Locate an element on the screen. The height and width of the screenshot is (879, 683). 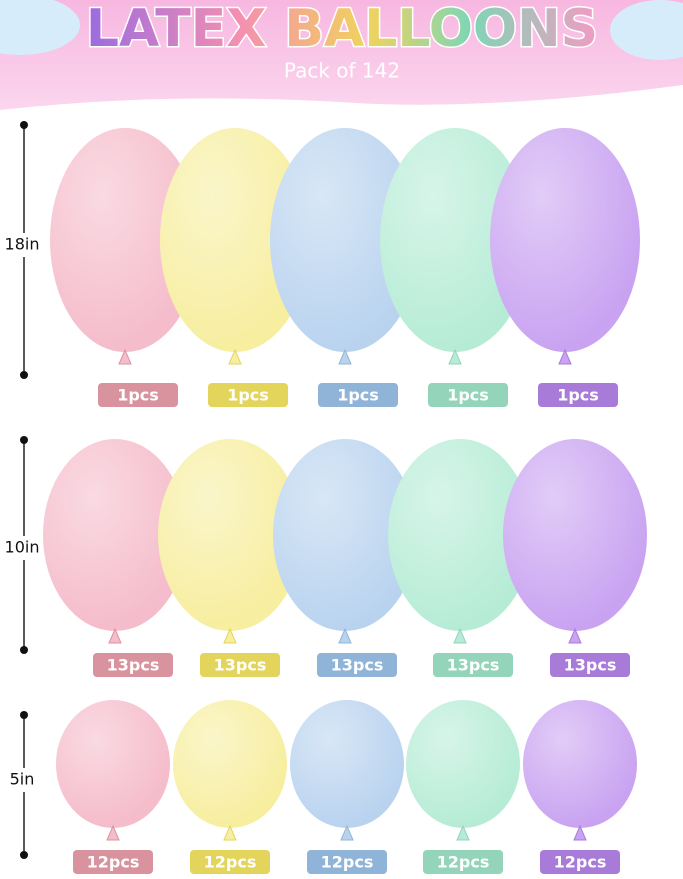
size-label: 10in is located at coordinates (22, 547).